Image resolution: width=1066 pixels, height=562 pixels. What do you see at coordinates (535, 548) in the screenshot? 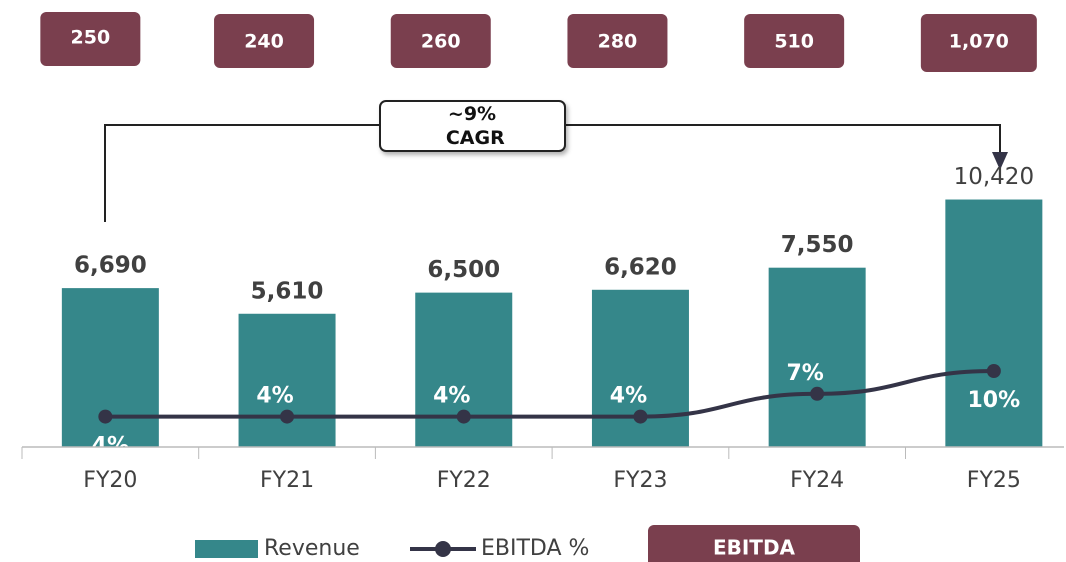
I see `legend-label: EBITDA %` at bounding box center [535, 548].